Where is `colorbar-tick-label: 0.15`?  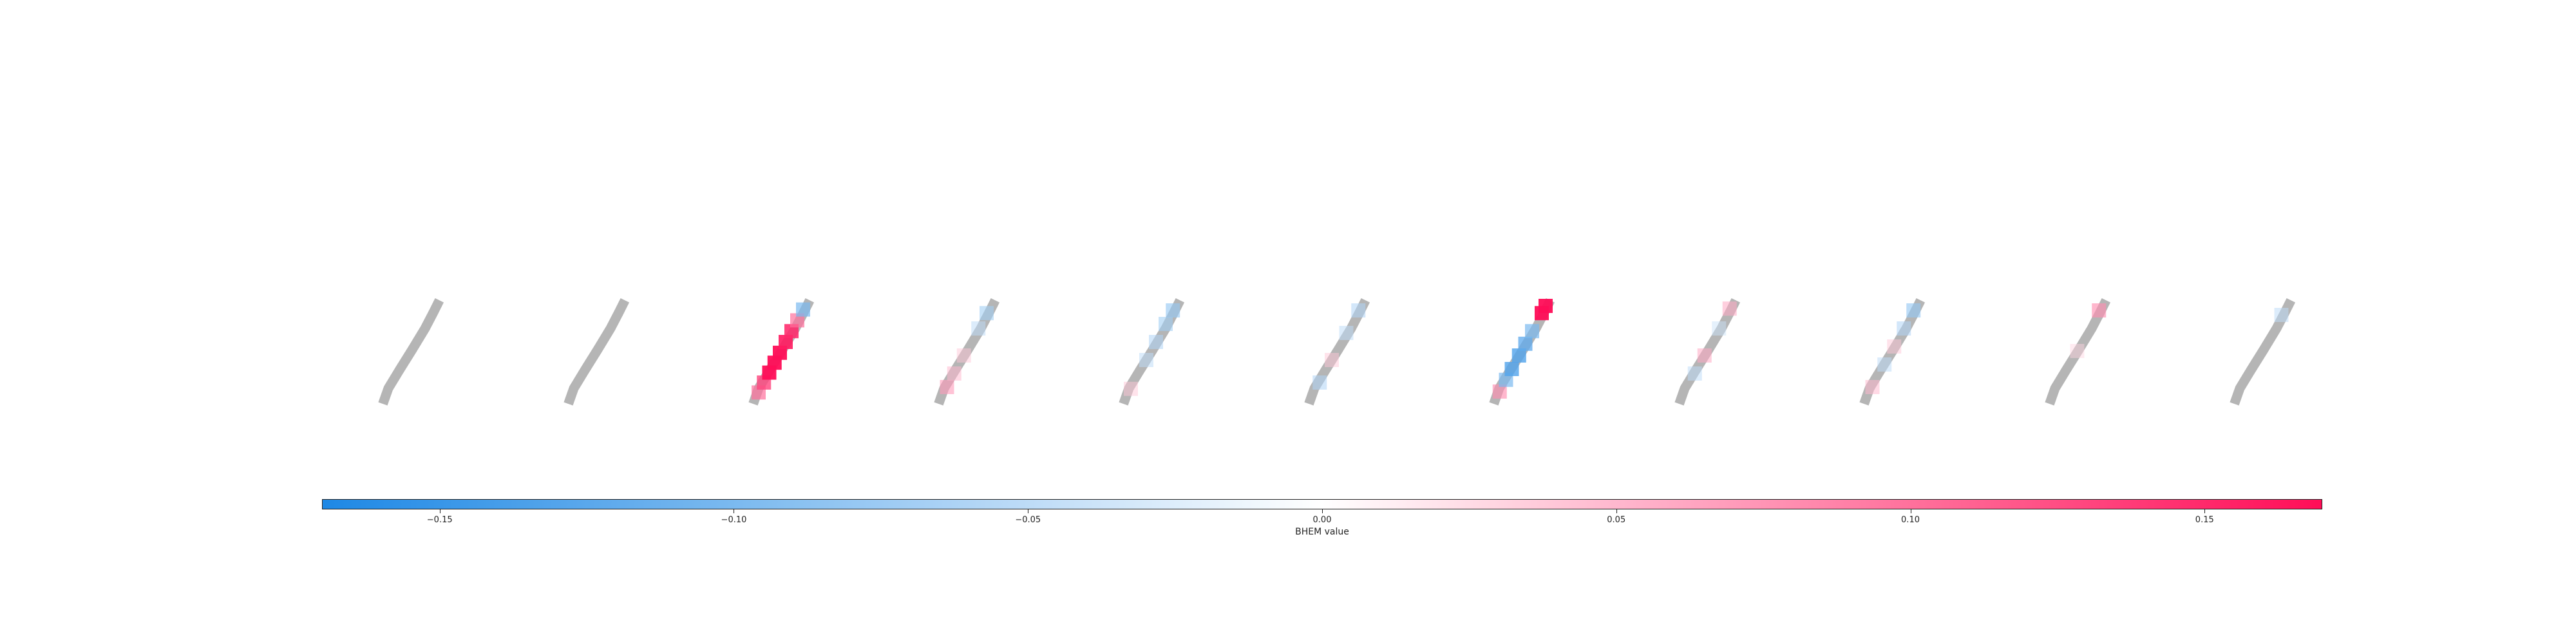 colorbar-tick-label: 0.15 is located at coordinates (2204, 520).